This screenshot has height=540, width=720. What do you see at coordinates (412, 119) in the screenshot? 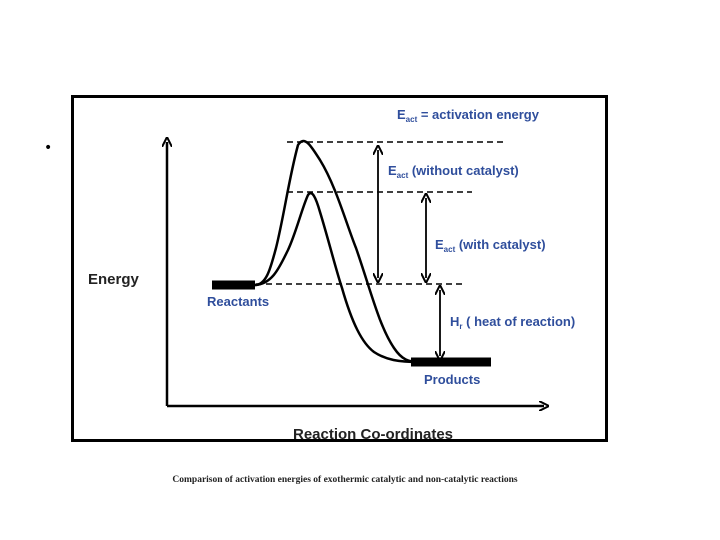
I see `legend-sub: act` at bounding box center [412, 119].